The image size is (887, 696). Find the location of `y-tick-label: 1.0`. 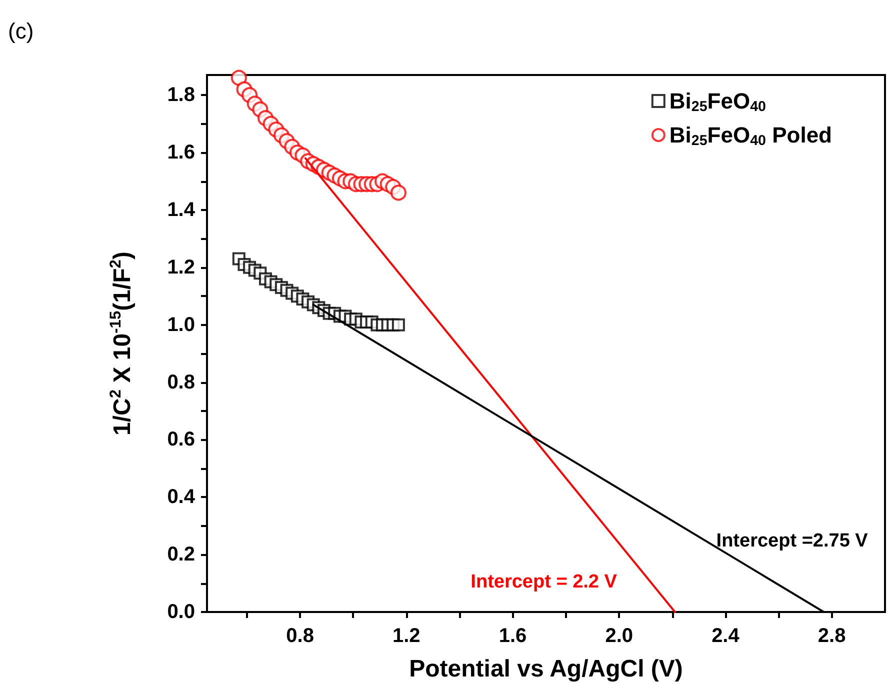

y-tick-label: 1.0 is located at coordinates (181, 325).